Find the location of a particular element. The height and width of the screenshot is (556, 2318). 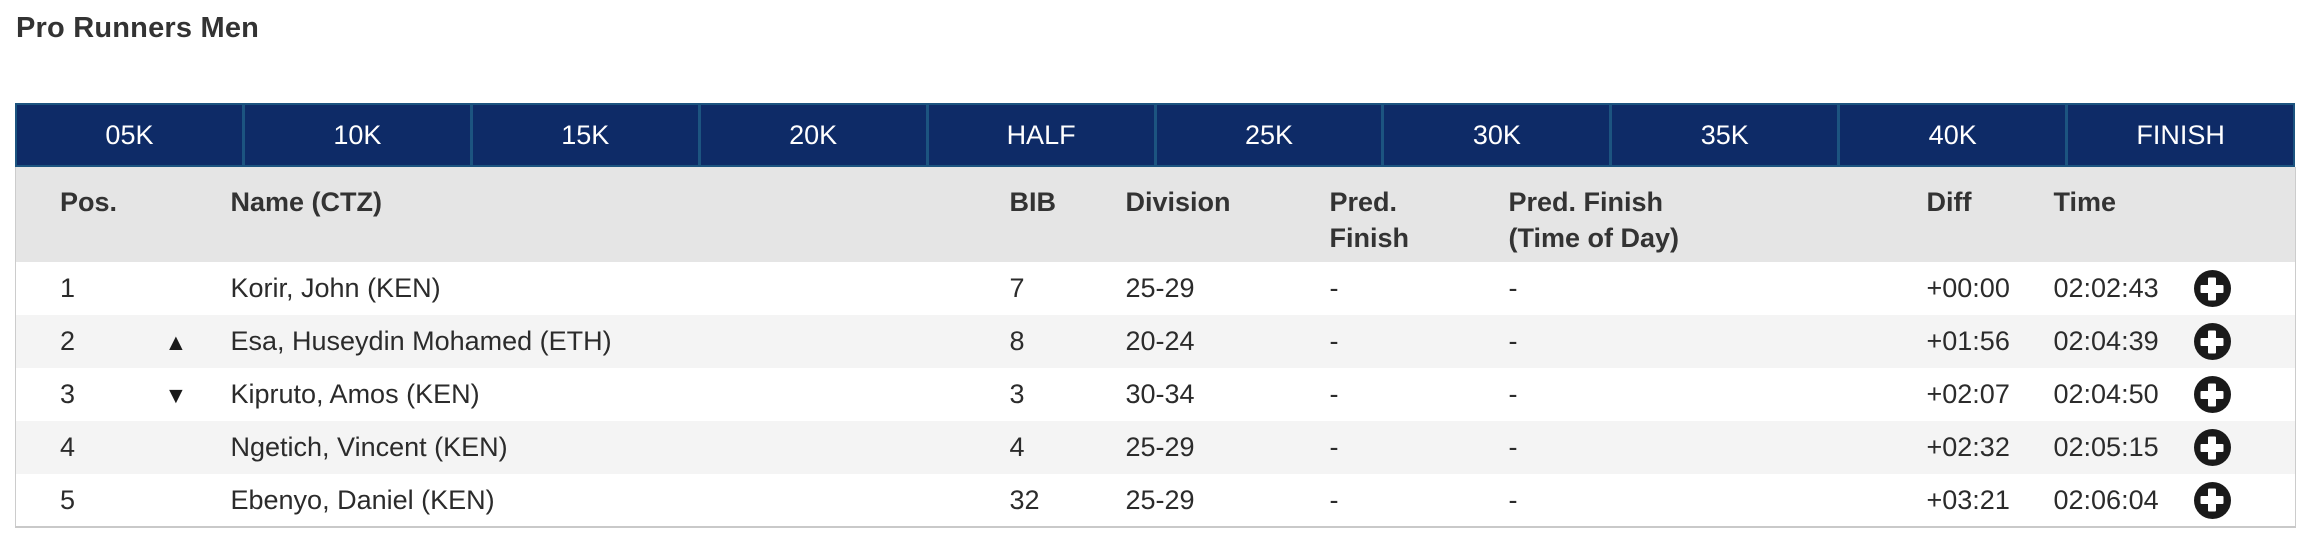

pred-finish-tod-line2: (Time of Day) is located at coordinates (1594, 238).